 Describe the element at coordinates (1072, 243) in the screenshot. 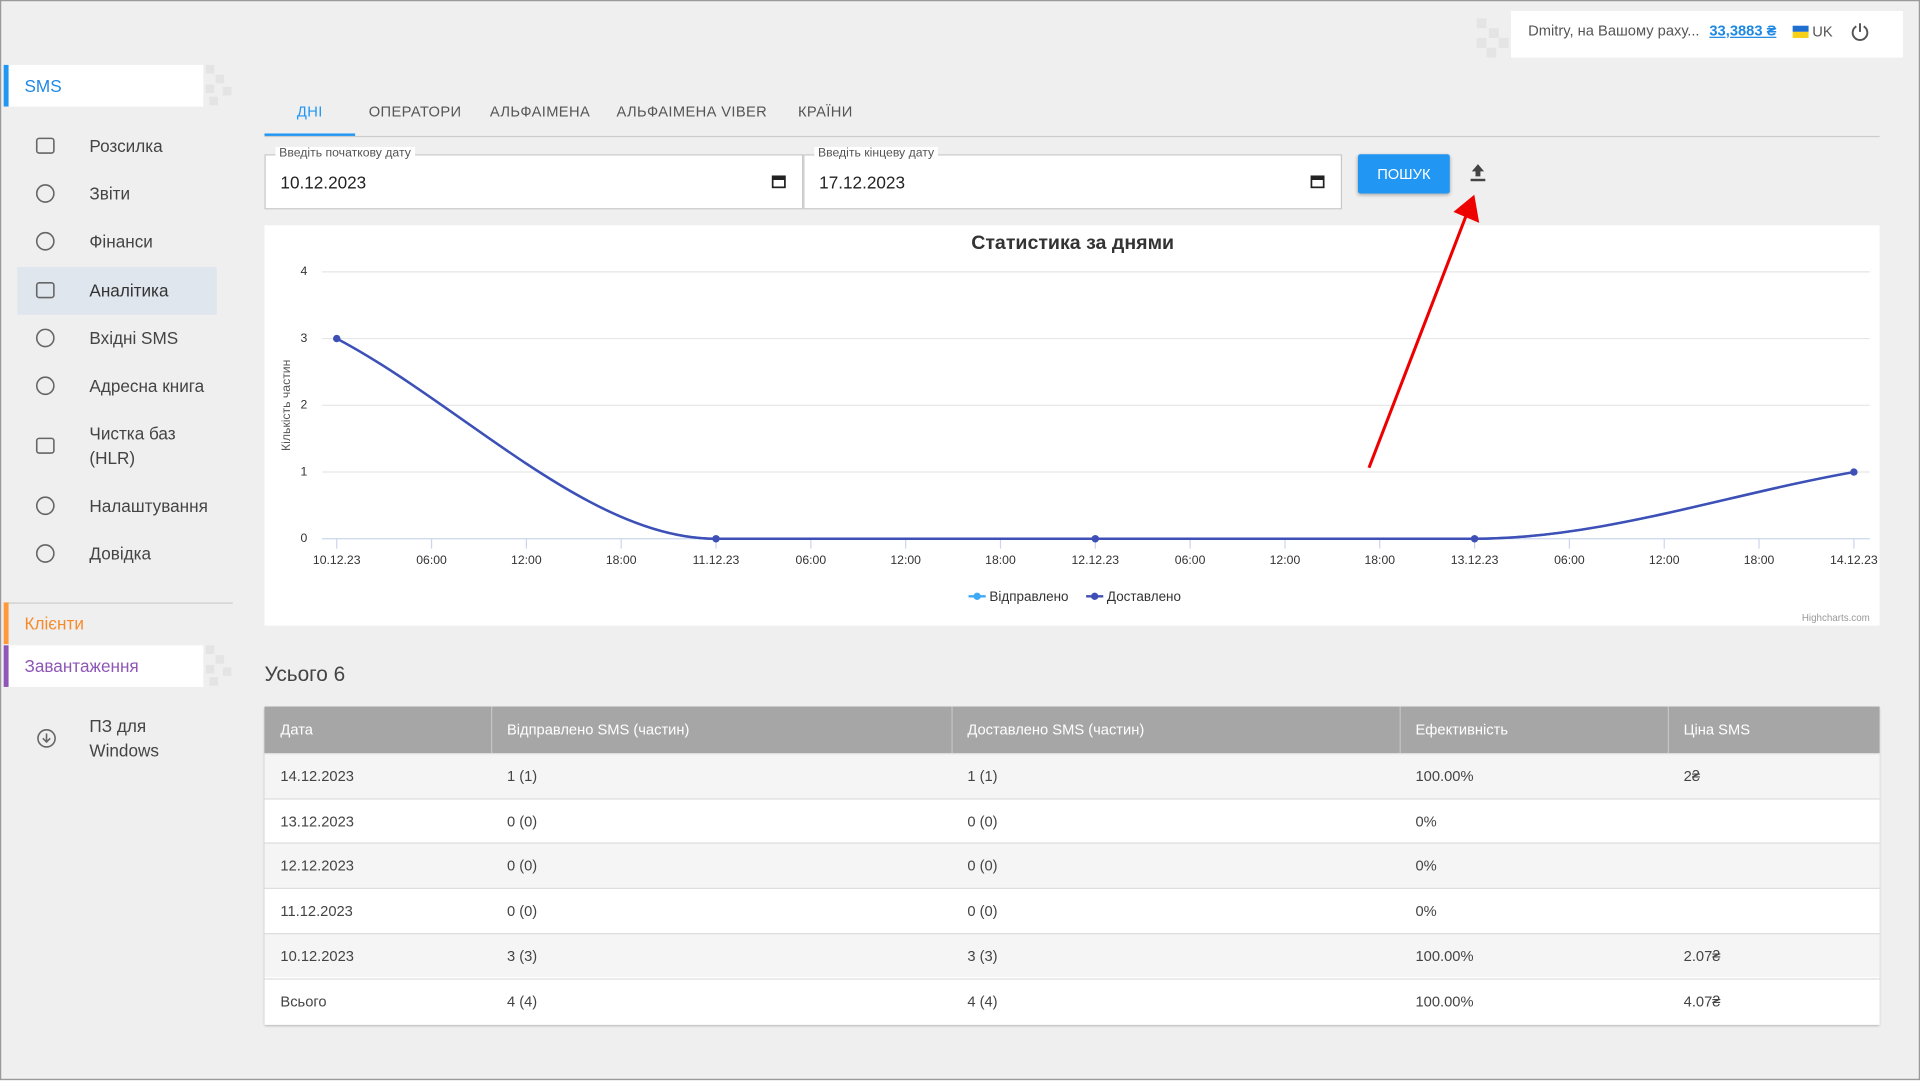

I see `chart-title: Статистика за днями` at that location.